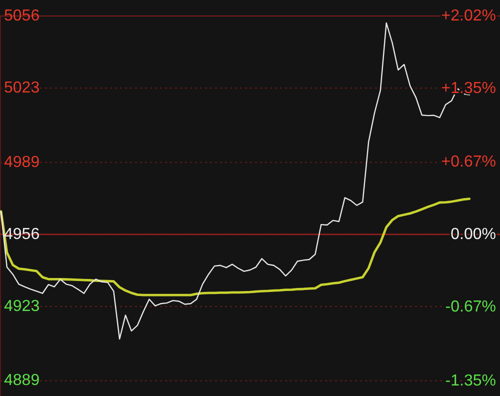 The width and height of the screenshot is (500, 396). I want to click on y-tick-label: 5023, so click(22, 88).